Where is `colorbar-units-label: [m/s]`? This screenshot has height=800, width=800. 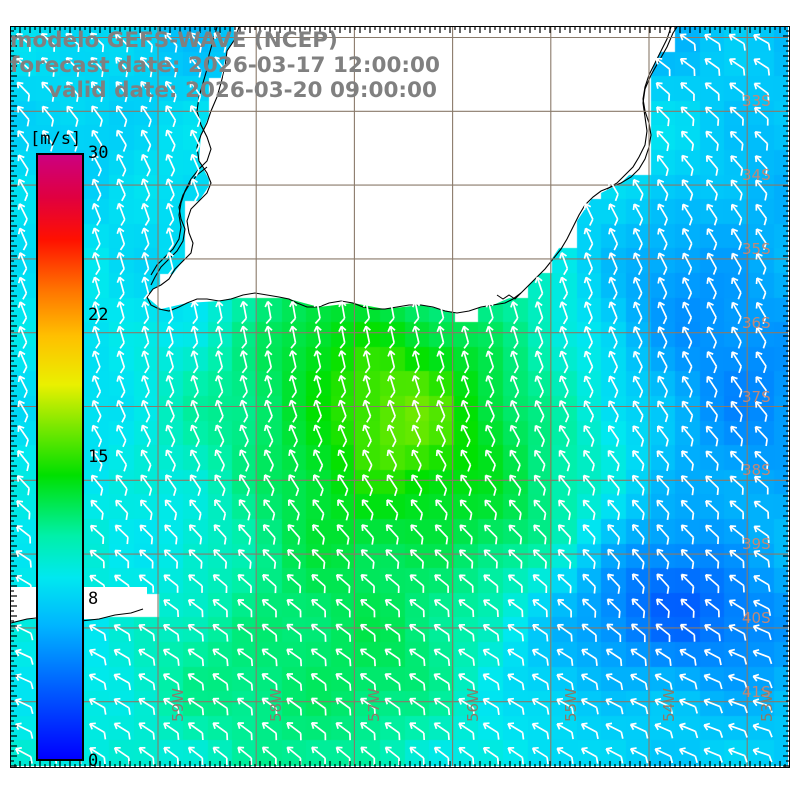
colorbar-units-label: [m/s] is located at coordinates (56, 139).